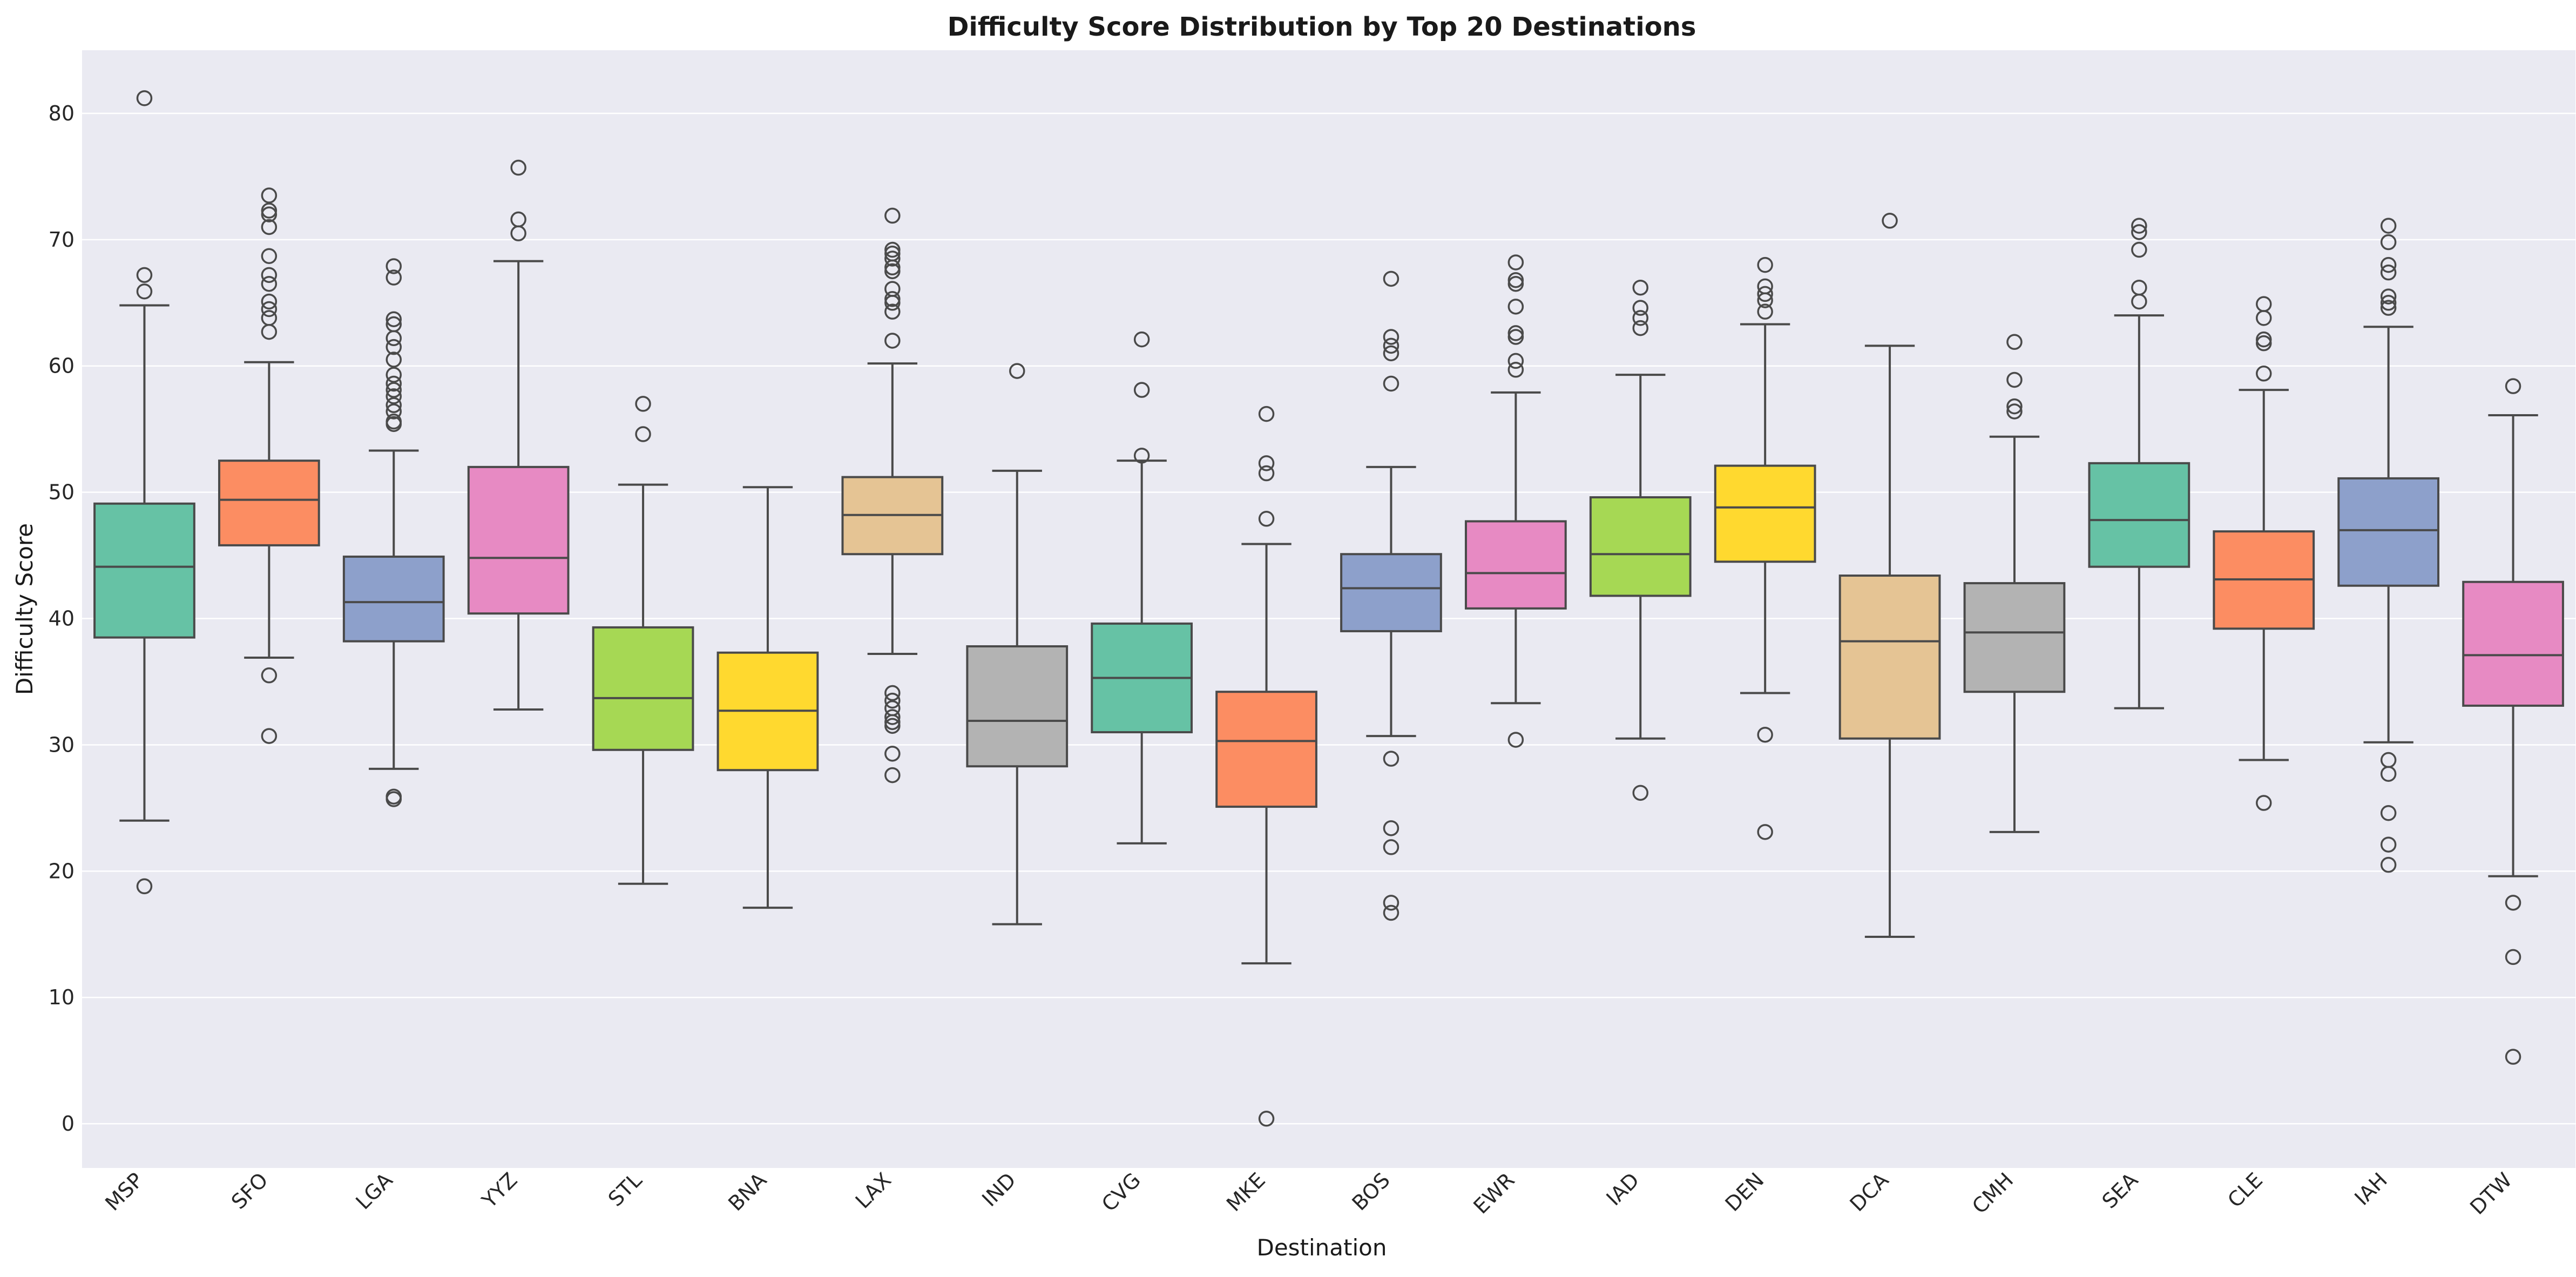 This screenshot has width=2576, height=1277. What do you see at coordinates (1765, 548) in the screenshot?
I see `box-group-den` at bounding box center [1765, 548].